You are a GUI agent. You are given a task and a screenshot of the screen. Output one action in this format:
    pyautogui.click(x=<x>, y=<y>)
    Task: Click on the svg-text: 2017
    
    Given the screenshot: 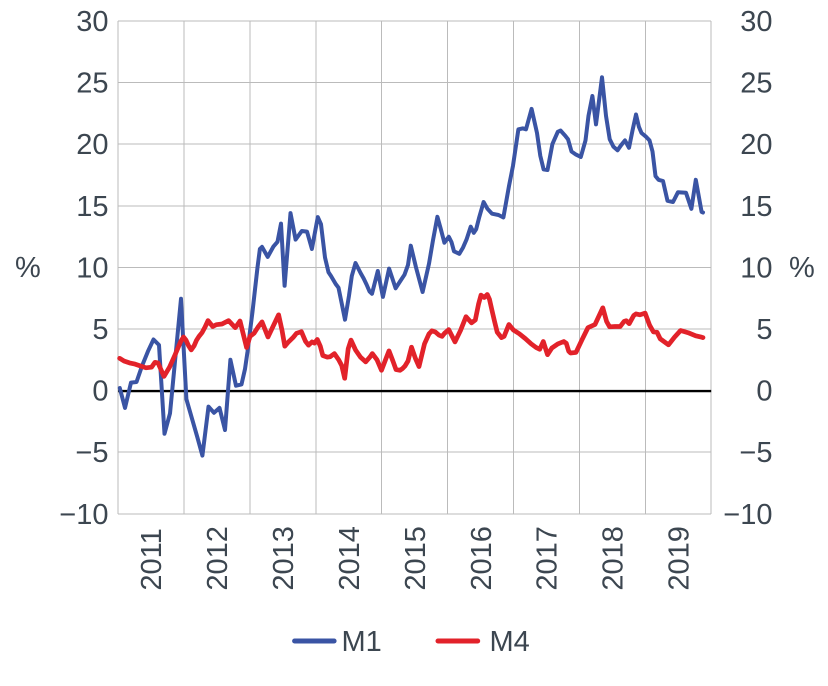 What is the action you would take?
    pyautogui.click(x=548, y=558)
    